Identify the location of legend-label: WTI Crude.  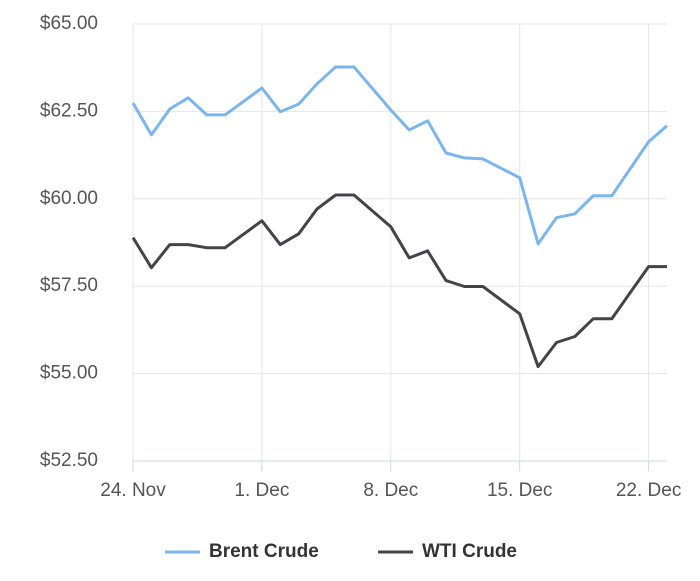
(469, 551).